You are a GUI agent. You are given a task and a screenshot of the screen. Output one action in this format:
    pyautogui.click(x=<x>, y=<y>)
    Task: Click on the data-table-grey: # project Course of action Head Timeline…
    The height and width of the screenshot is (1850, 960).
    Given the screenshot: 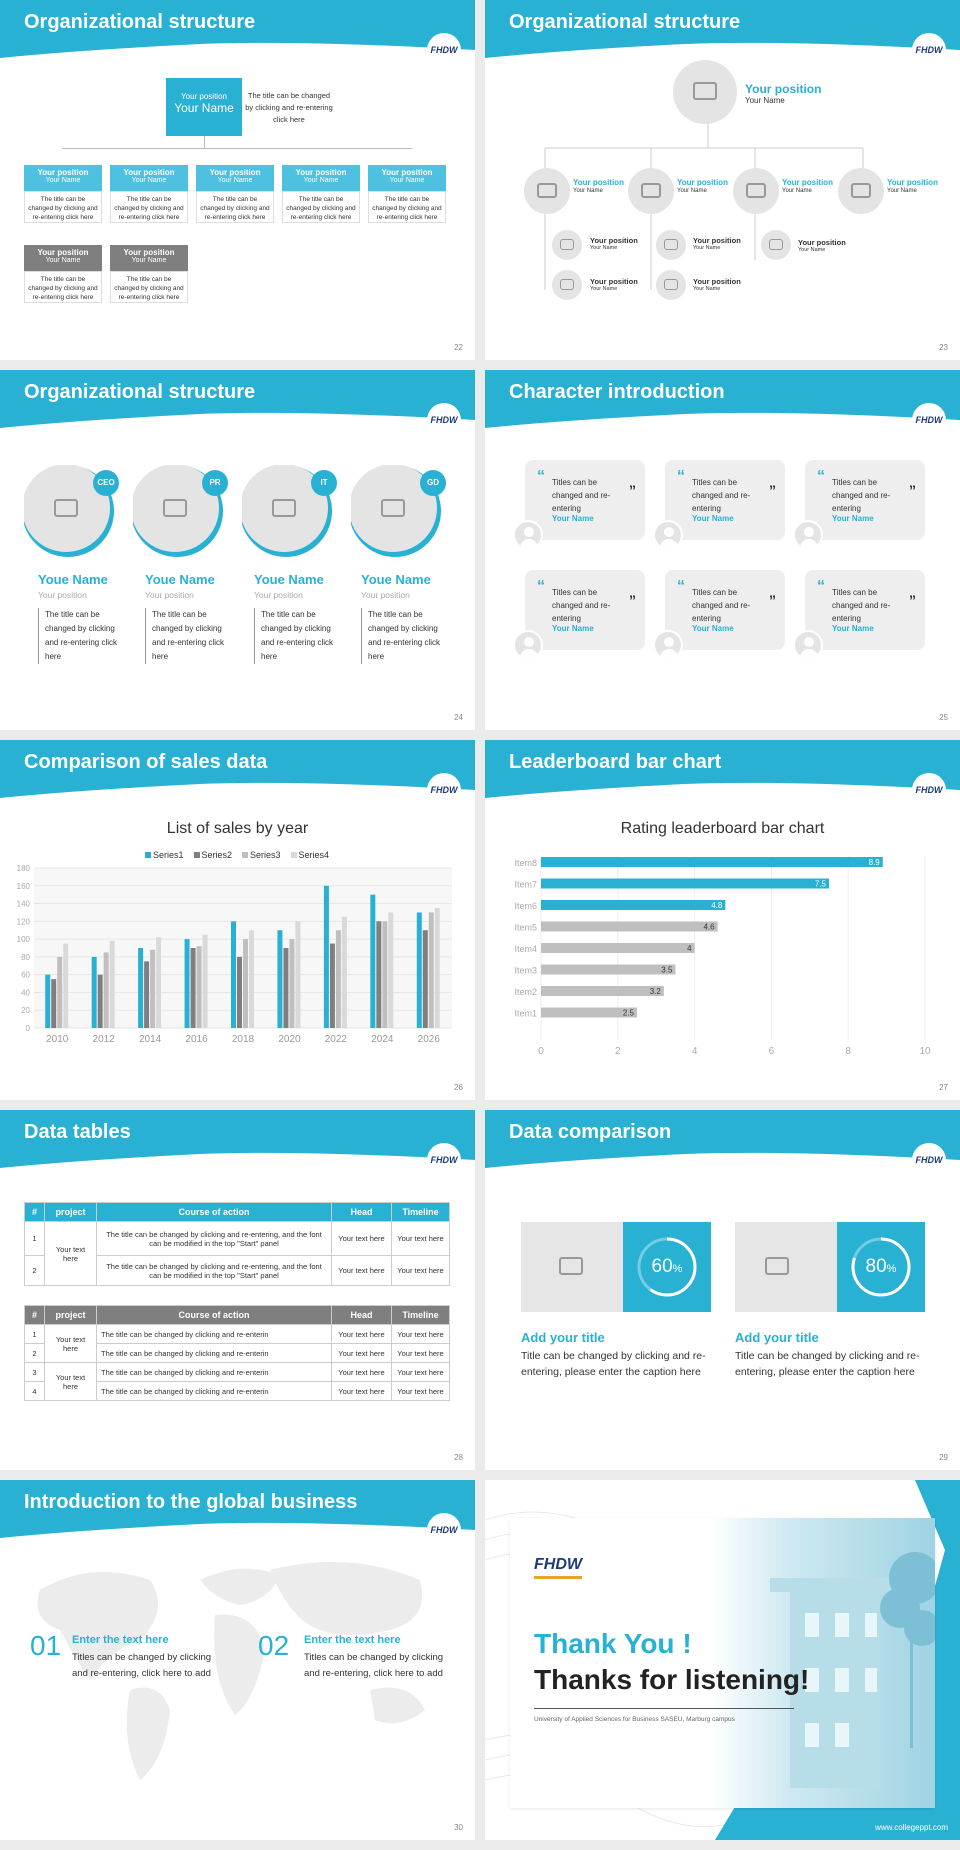 What is the action you would take?
    pyautogui.click(x=237, y=1353)
    